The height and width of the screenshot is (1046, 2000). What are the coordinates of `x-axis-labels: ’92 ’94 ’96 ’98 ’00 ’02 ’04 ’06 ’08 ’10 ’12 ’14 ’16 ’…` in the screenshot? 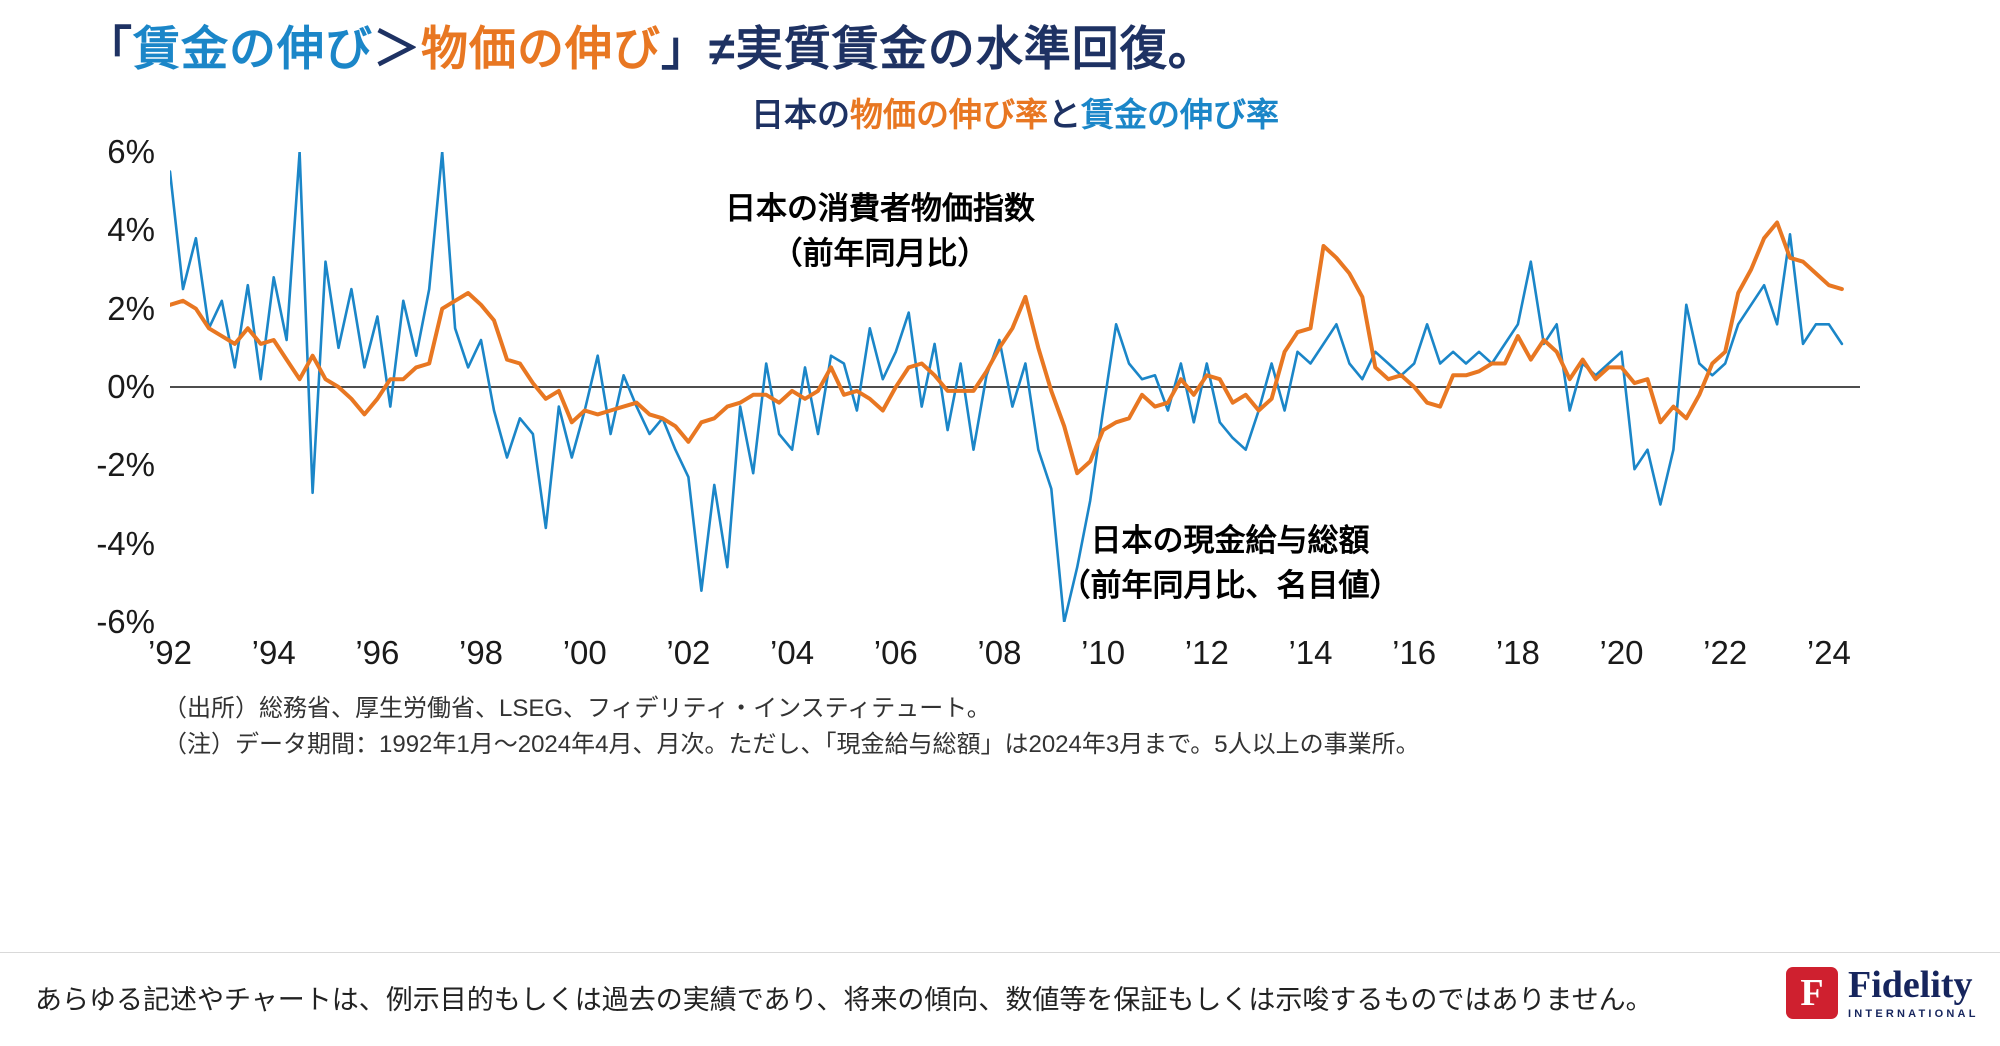 It's located at (1000, 659).